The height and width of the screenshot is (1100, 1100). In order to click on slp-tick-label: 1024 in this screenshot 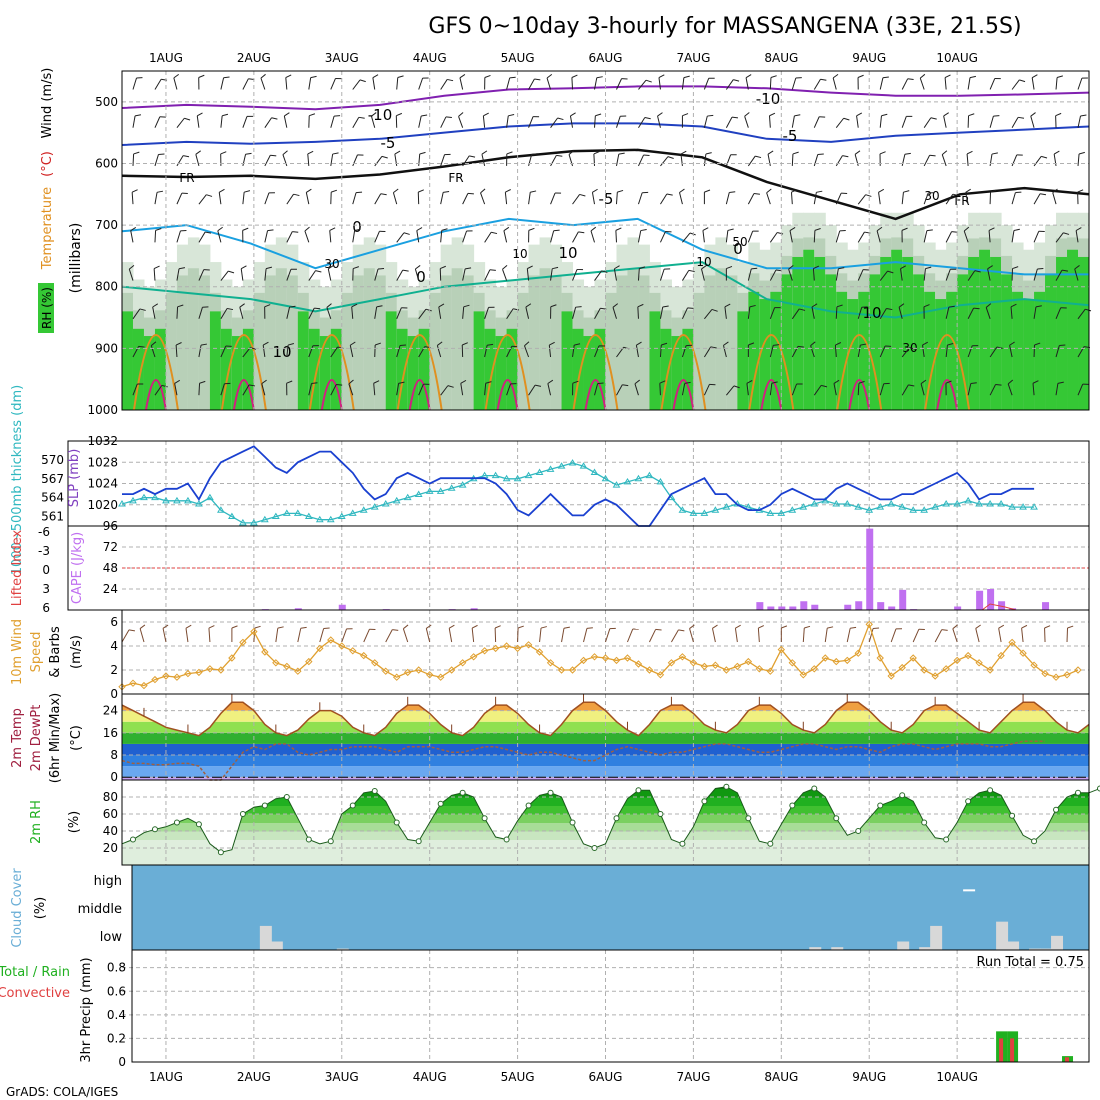, I will do `click(102, 484)`.